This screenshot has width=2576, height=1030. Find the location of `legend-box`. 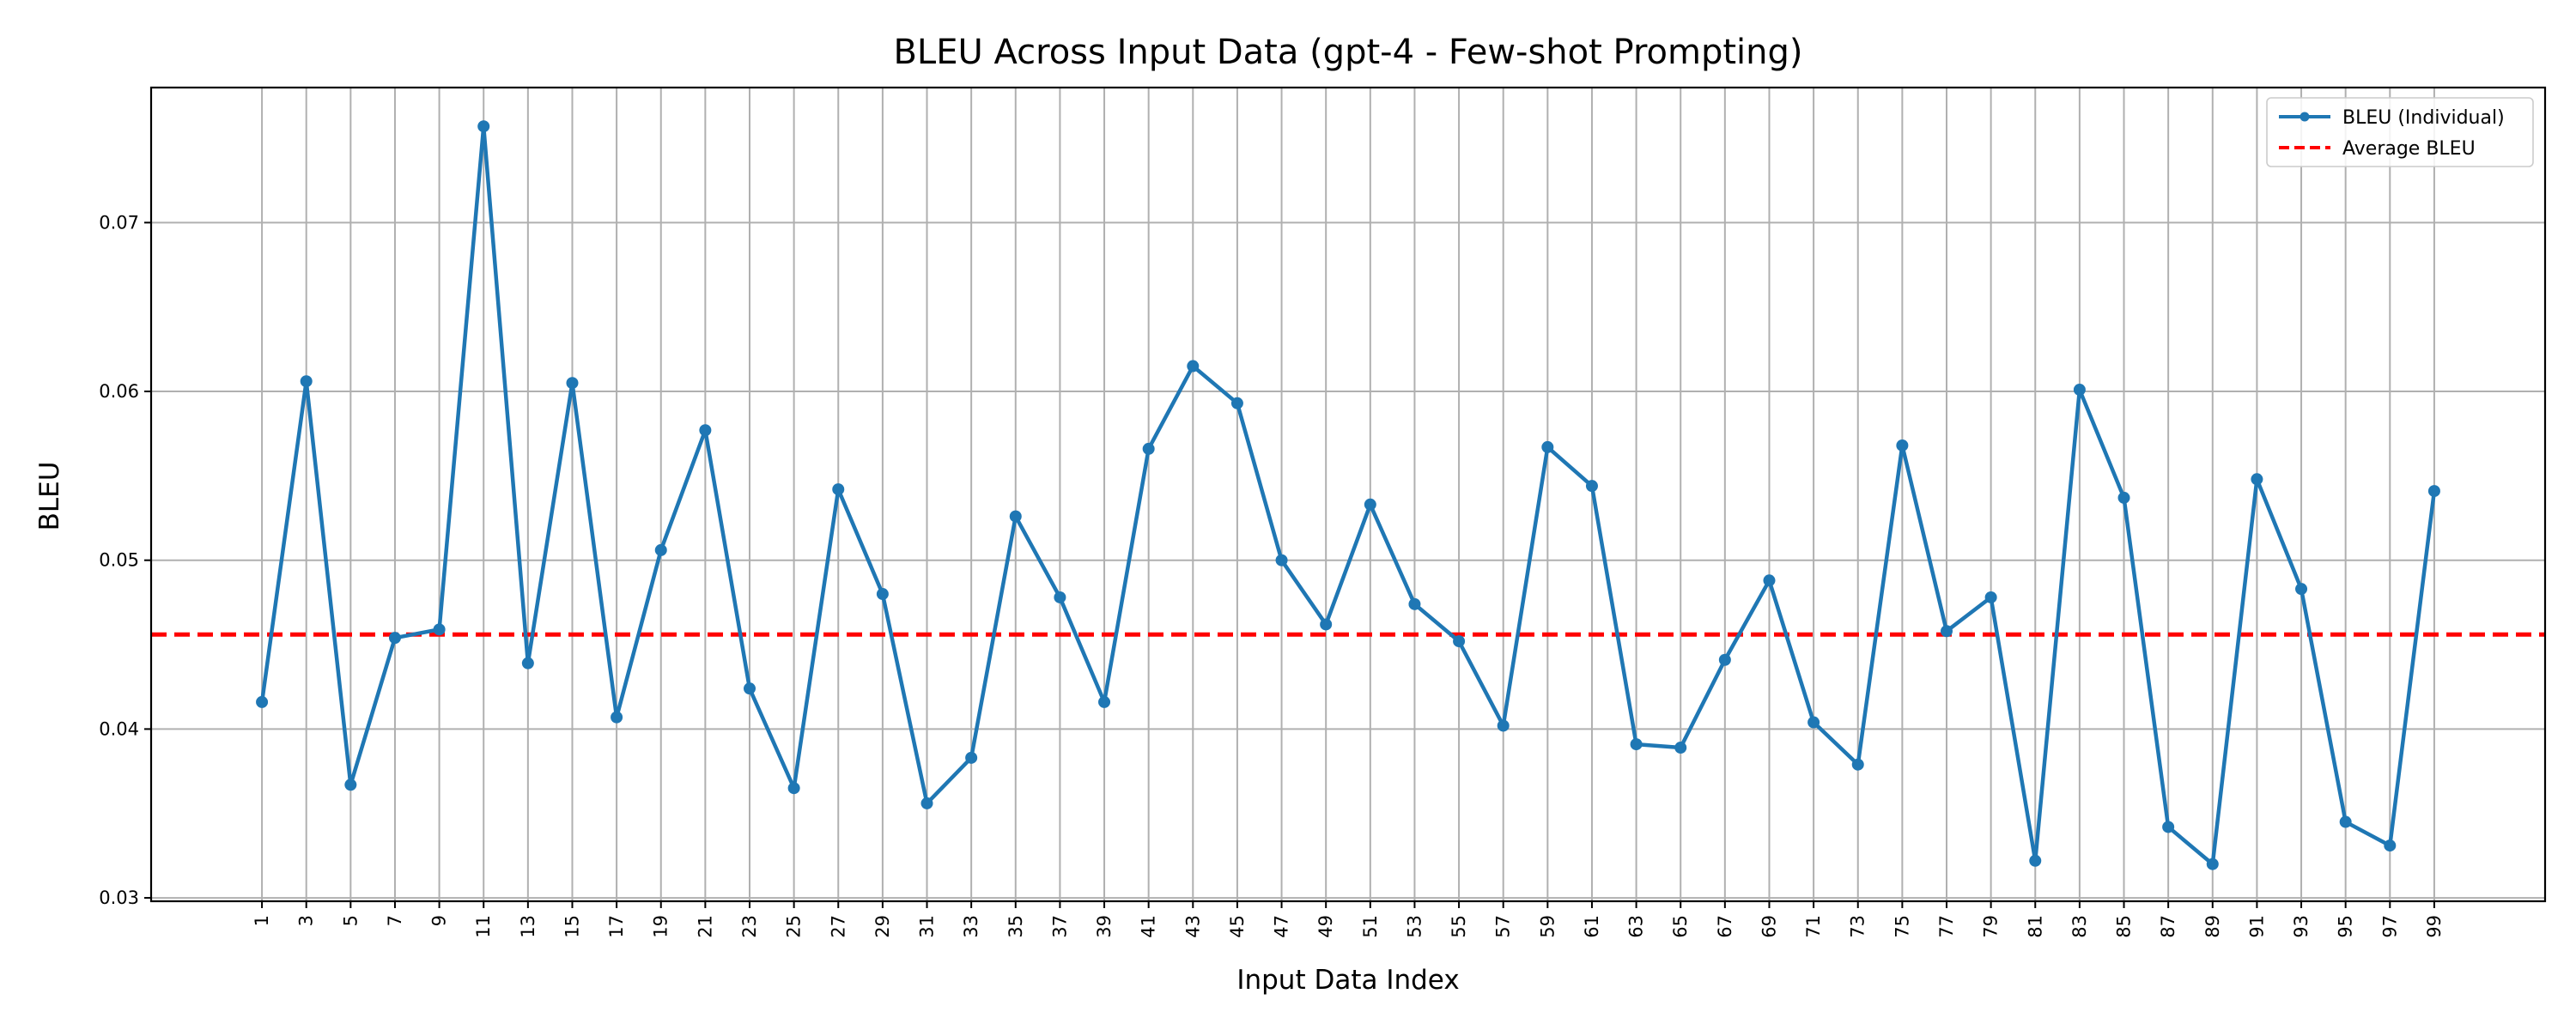

legend-box is located at coordinates (2400, 132).